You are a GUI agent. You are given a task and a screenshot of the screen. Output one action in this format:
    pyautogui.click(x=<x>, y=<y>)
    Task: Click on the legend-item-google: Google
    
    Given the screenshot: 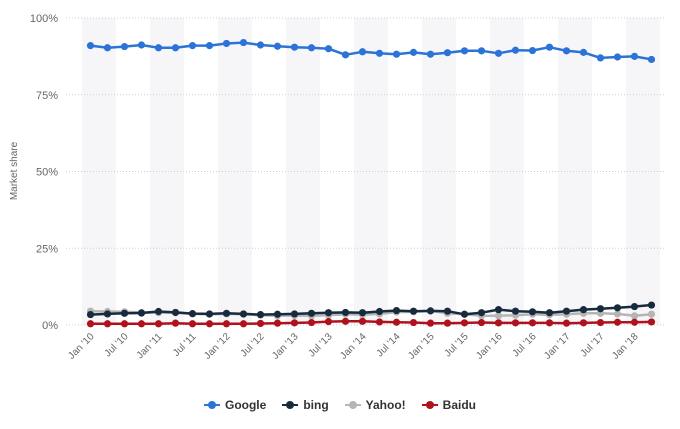 What is the action you would take?
    pyautogui.click(x=234, y=405)
    